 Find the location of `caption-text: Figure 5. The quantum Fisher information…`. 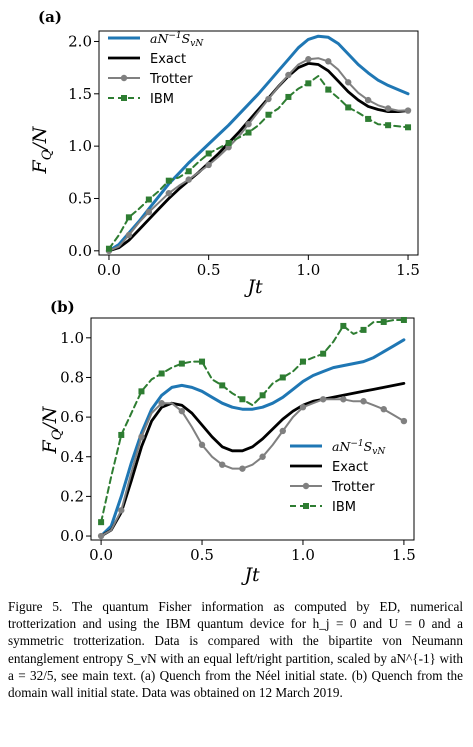

caption-text: Figure 5. The quantum Fisher information… is located at coordinates (235, 650).